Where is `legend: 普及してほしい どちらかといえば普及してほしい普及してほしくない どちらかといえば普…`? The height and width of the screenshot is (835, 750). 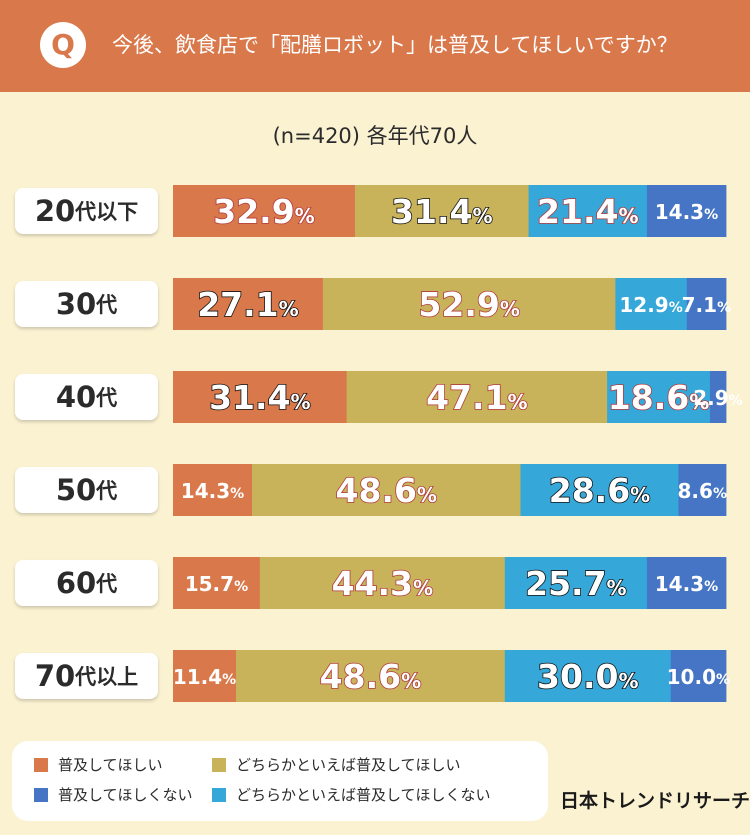 legend: 普及してほしい どちらかといえば普及してほしい普及してほしくない どちらかといえば普… is located at coordinates (280, 781).